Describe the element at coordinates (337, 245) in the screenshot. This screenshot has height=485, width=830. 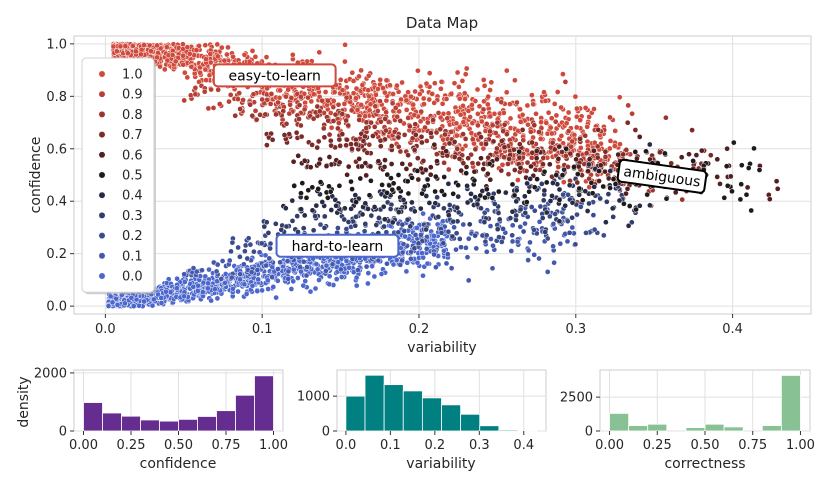
I see `datamap-annotation: hard-to-learn` at that location.